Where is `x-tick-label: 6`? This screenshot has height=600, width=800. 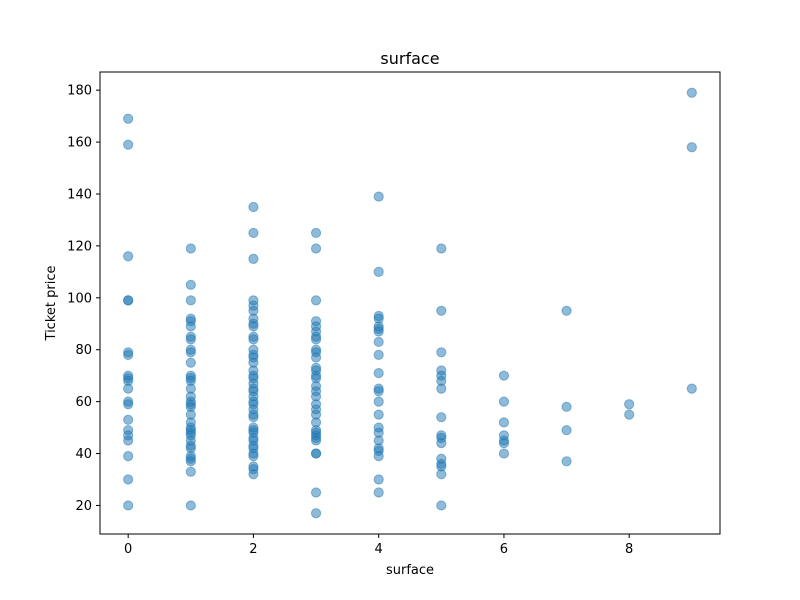
x-tick-label: 6 is located at coordinates (504, 549).